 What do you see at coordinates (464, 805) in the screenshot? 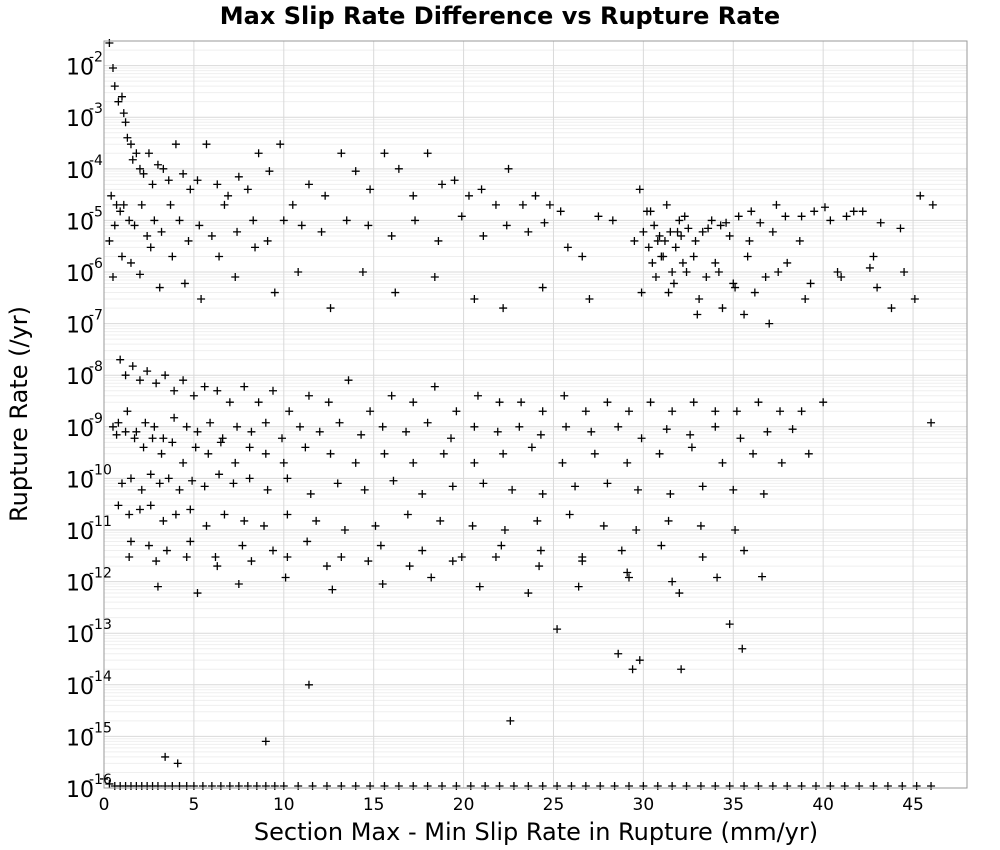
I see `x-tick-label: 20` at bounding box center [464, 805].